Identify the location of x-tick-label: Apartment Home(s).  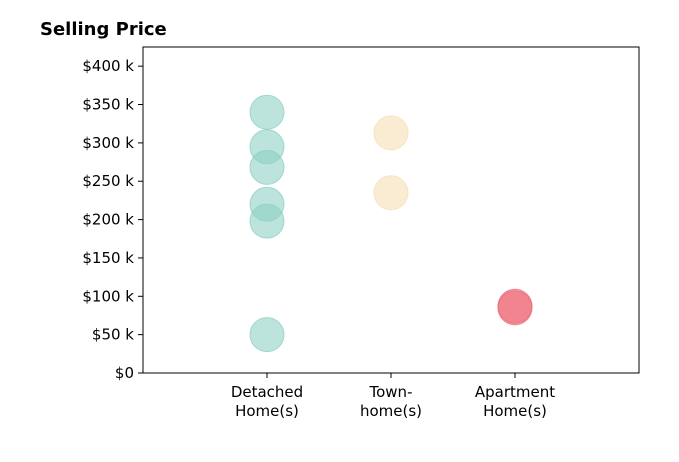
(515, 401).